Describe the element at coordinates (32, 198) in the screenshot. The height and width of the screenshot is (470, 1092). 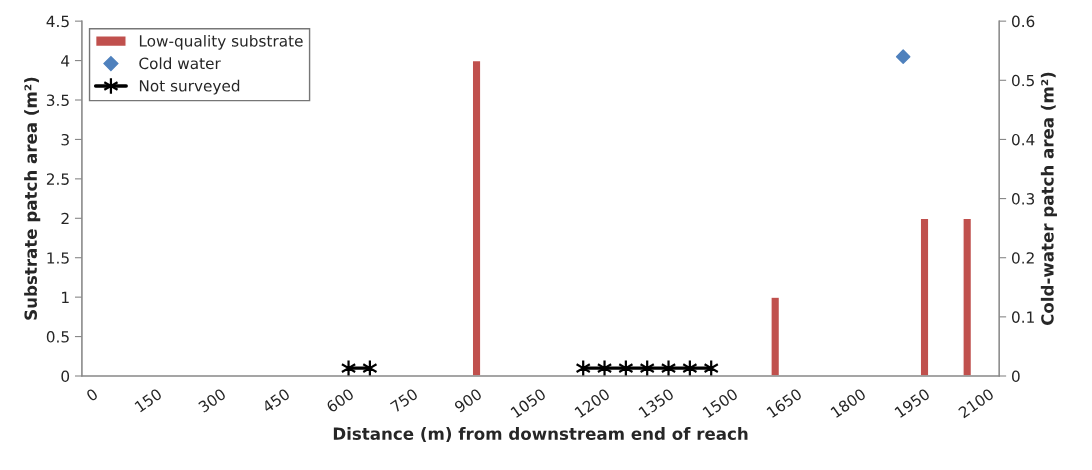
I see `y-axis-title: Substrate patch area (m²)` at that location.